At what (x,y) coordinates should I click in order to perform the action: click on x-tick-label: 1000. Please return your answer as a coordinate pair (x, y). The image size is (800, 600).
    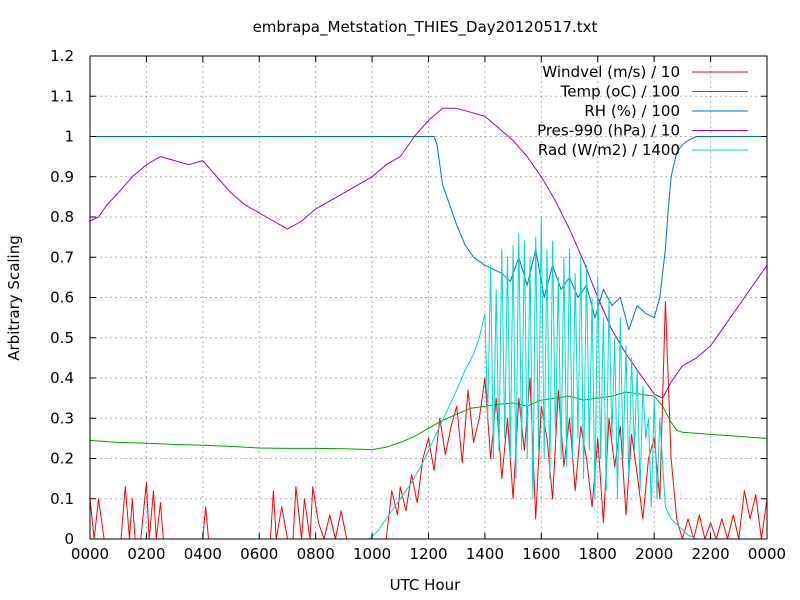
    Looking at the image, I should click on (372, 554).